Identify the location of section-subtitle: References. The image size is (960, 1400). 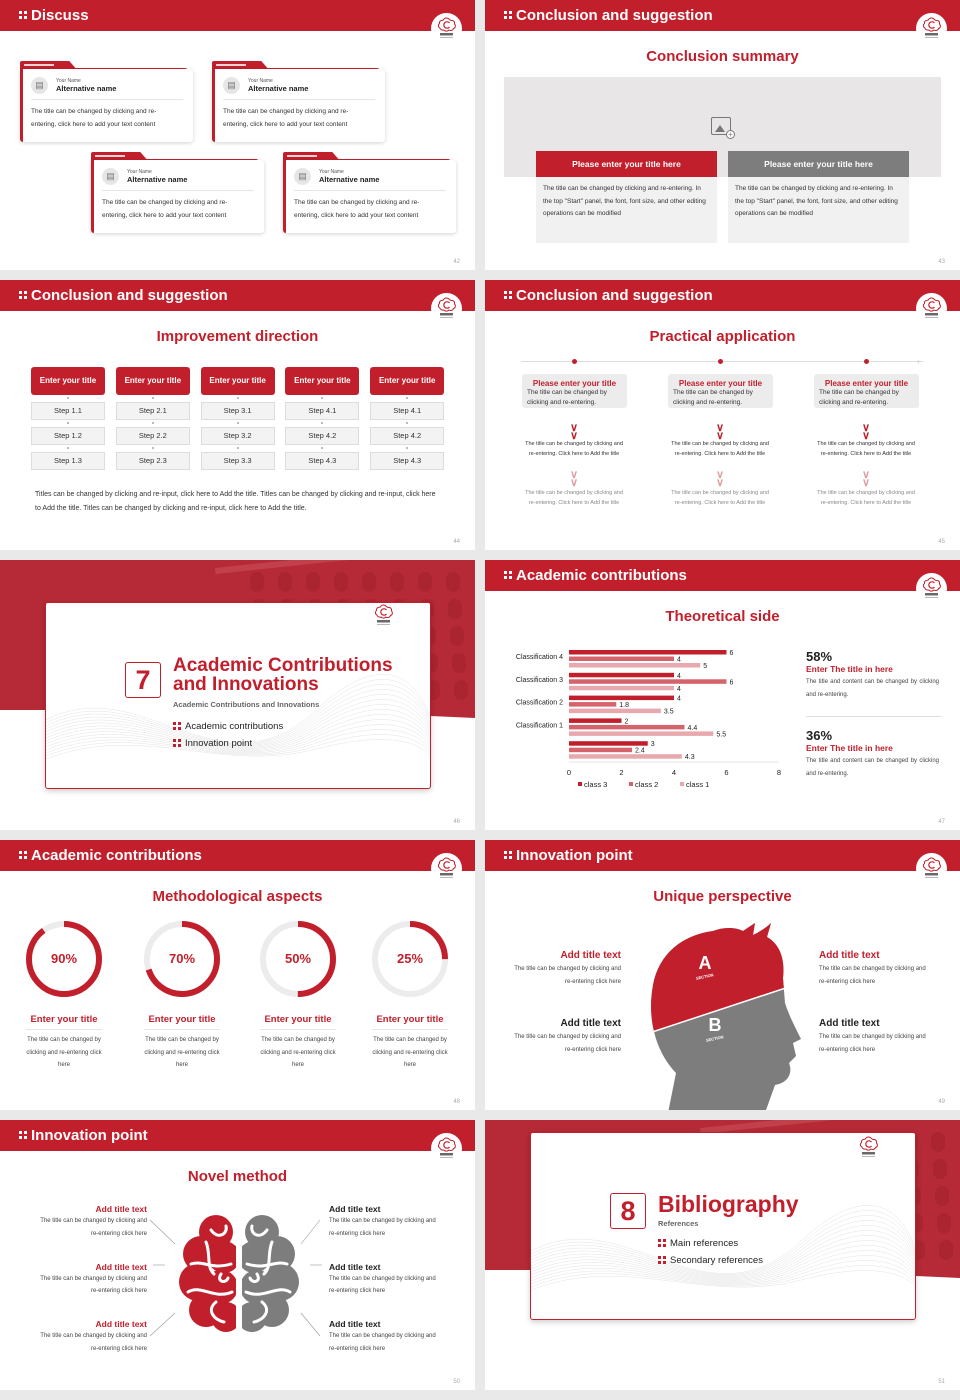
(678, 1223).